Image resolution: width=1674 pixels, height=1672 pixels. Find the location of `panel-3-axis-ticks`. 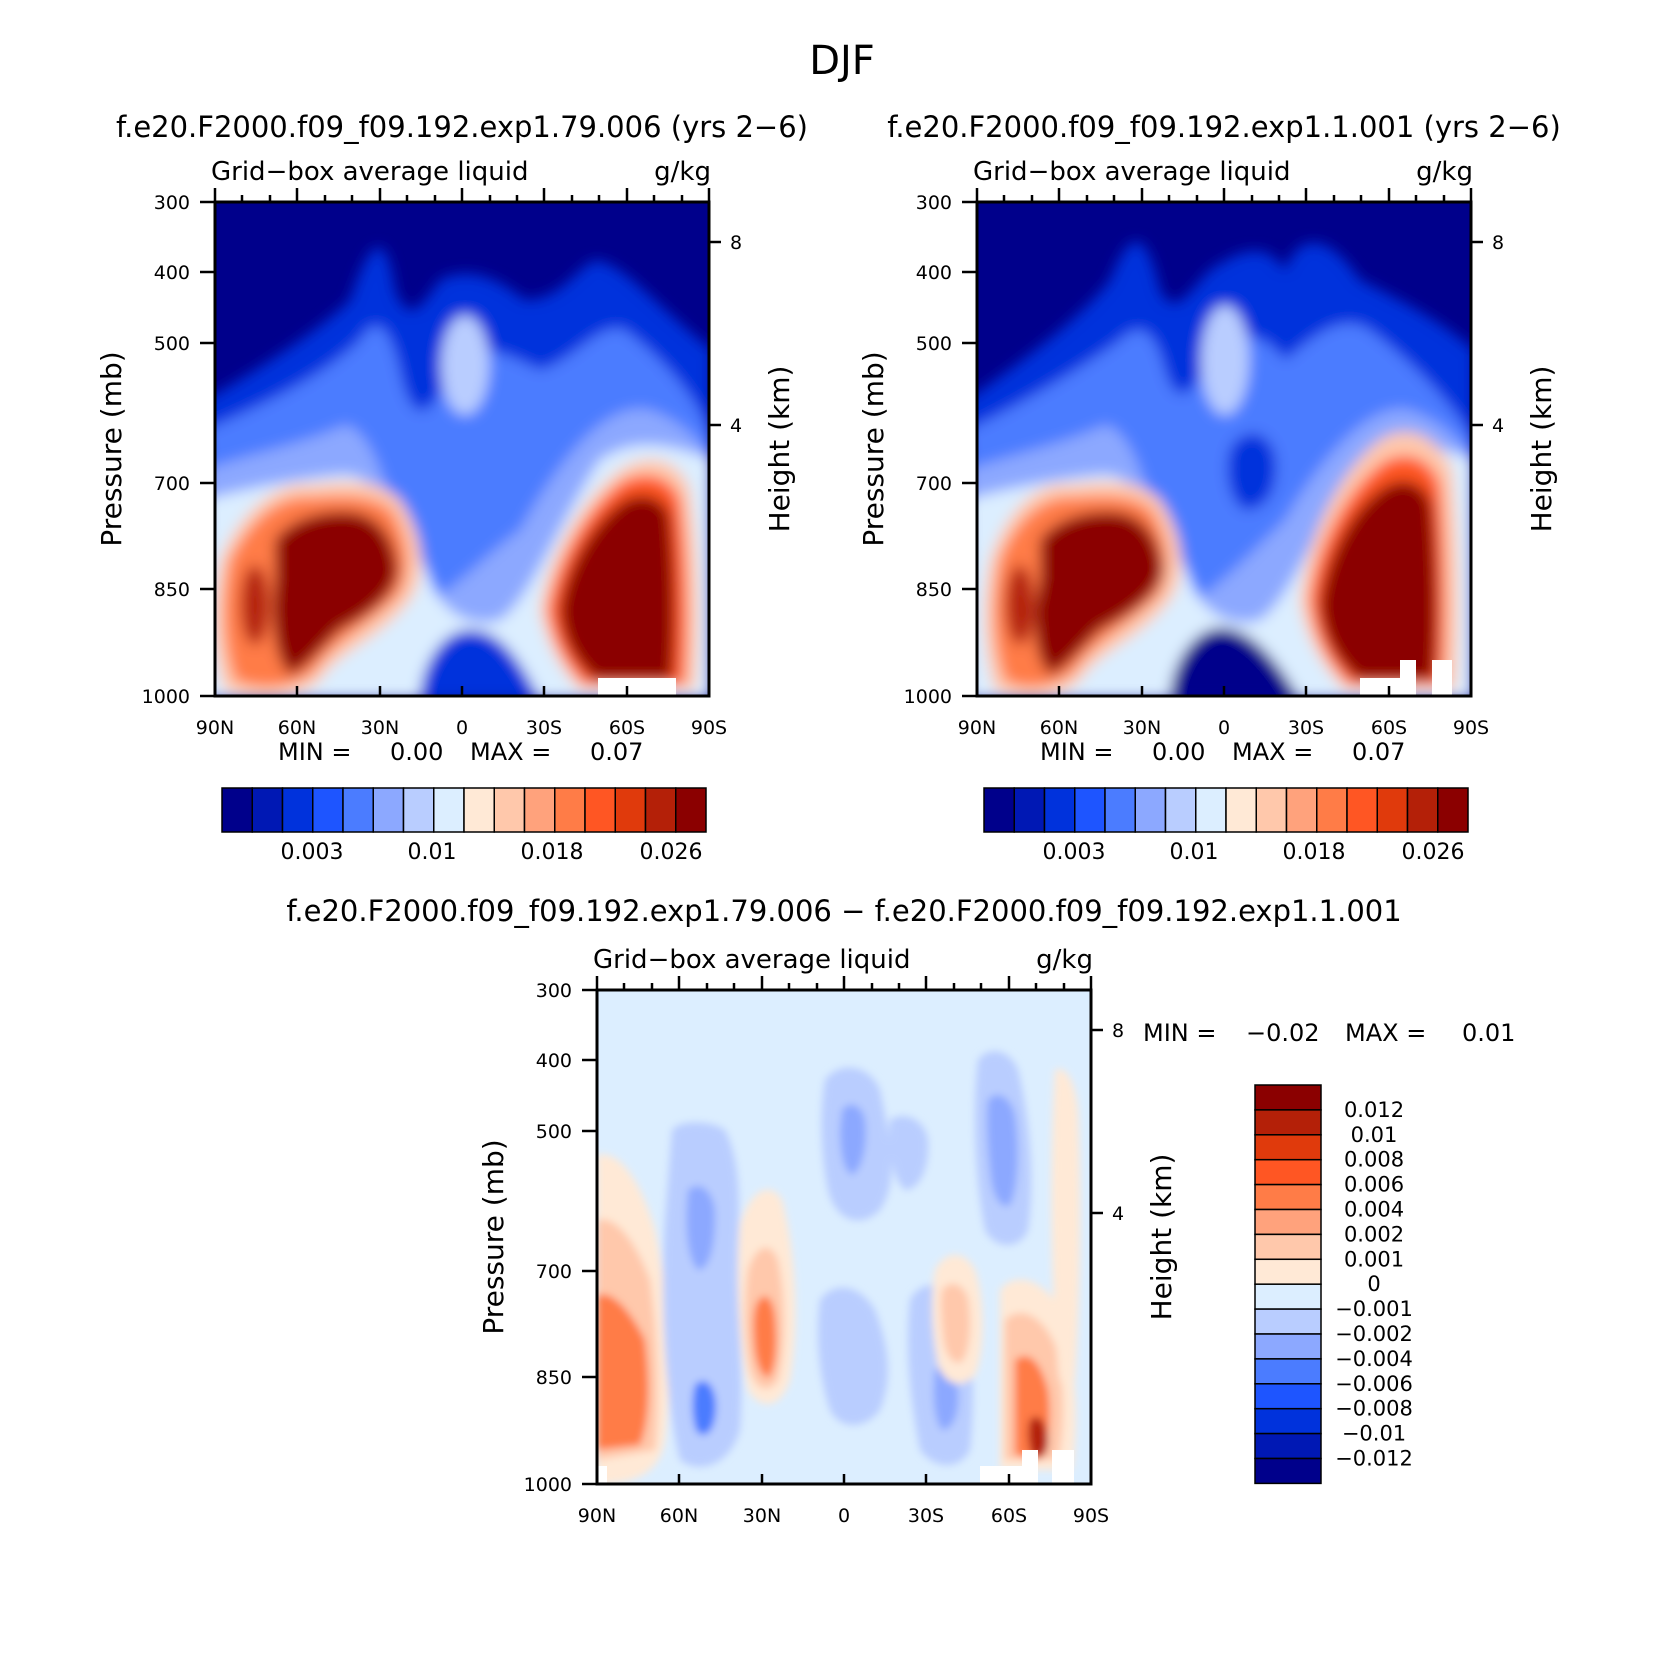

panel-3-axis-ticks is located at coordinates (842, 1231).